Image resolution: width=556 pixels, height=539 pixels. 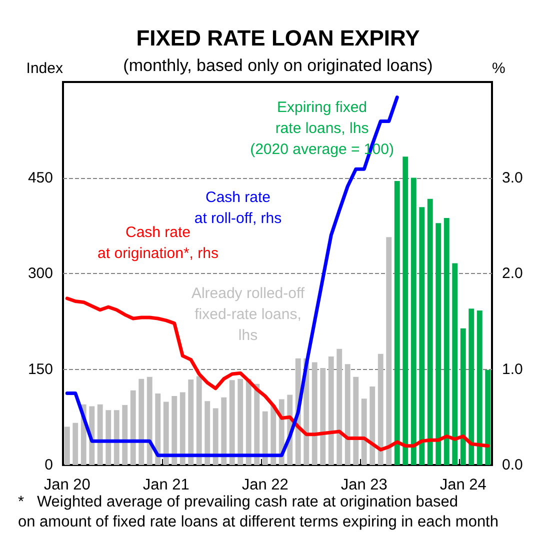 I want to click on x-tick-label: Jan 23, so click(x=364, y=485).